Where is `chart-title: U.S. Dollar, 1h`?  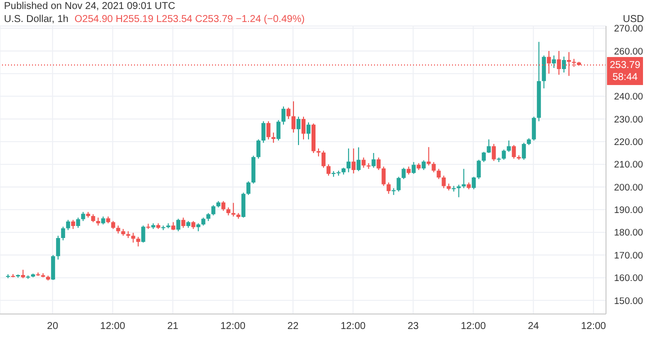
chart-title: U.S. Dollar, 1h is located at coordinates (36, 19).